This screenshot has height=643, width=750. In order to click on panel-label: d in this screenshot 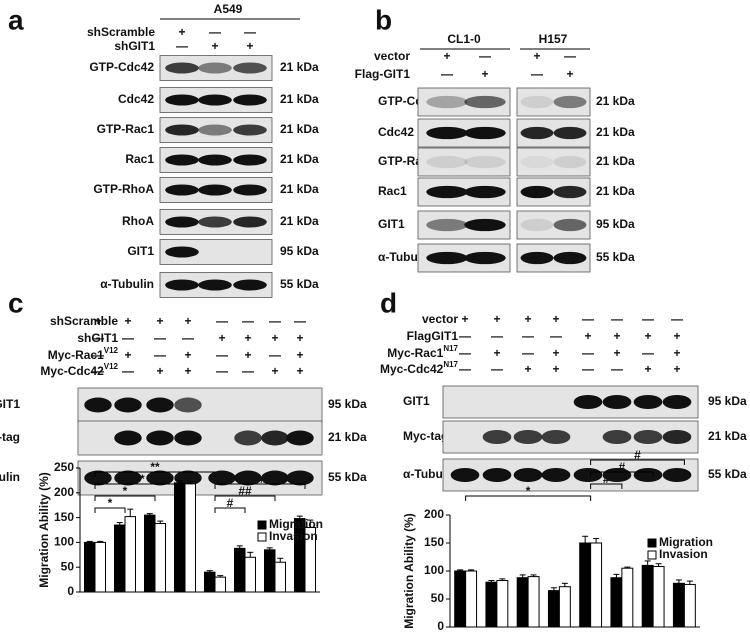, I will do `click(388, 302)`.